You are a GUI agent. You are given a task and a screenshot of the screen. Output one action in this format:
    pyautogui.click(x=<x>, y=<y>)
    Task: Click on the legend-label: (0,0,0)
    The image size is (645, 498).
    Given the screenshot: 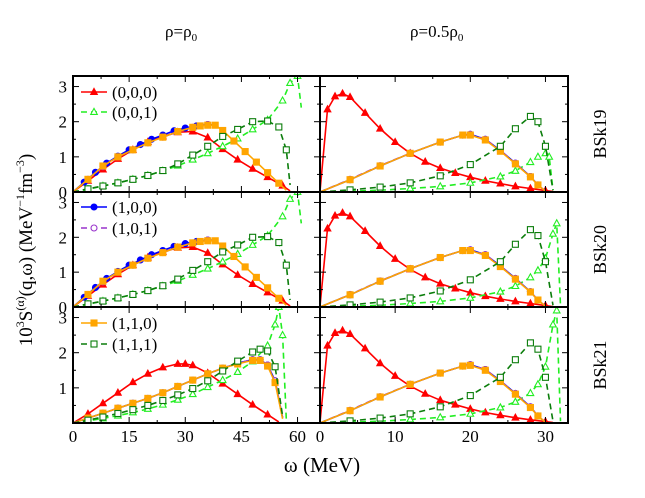 What is the action you would take?
    pyautogui.click(x=134, y=92)
    